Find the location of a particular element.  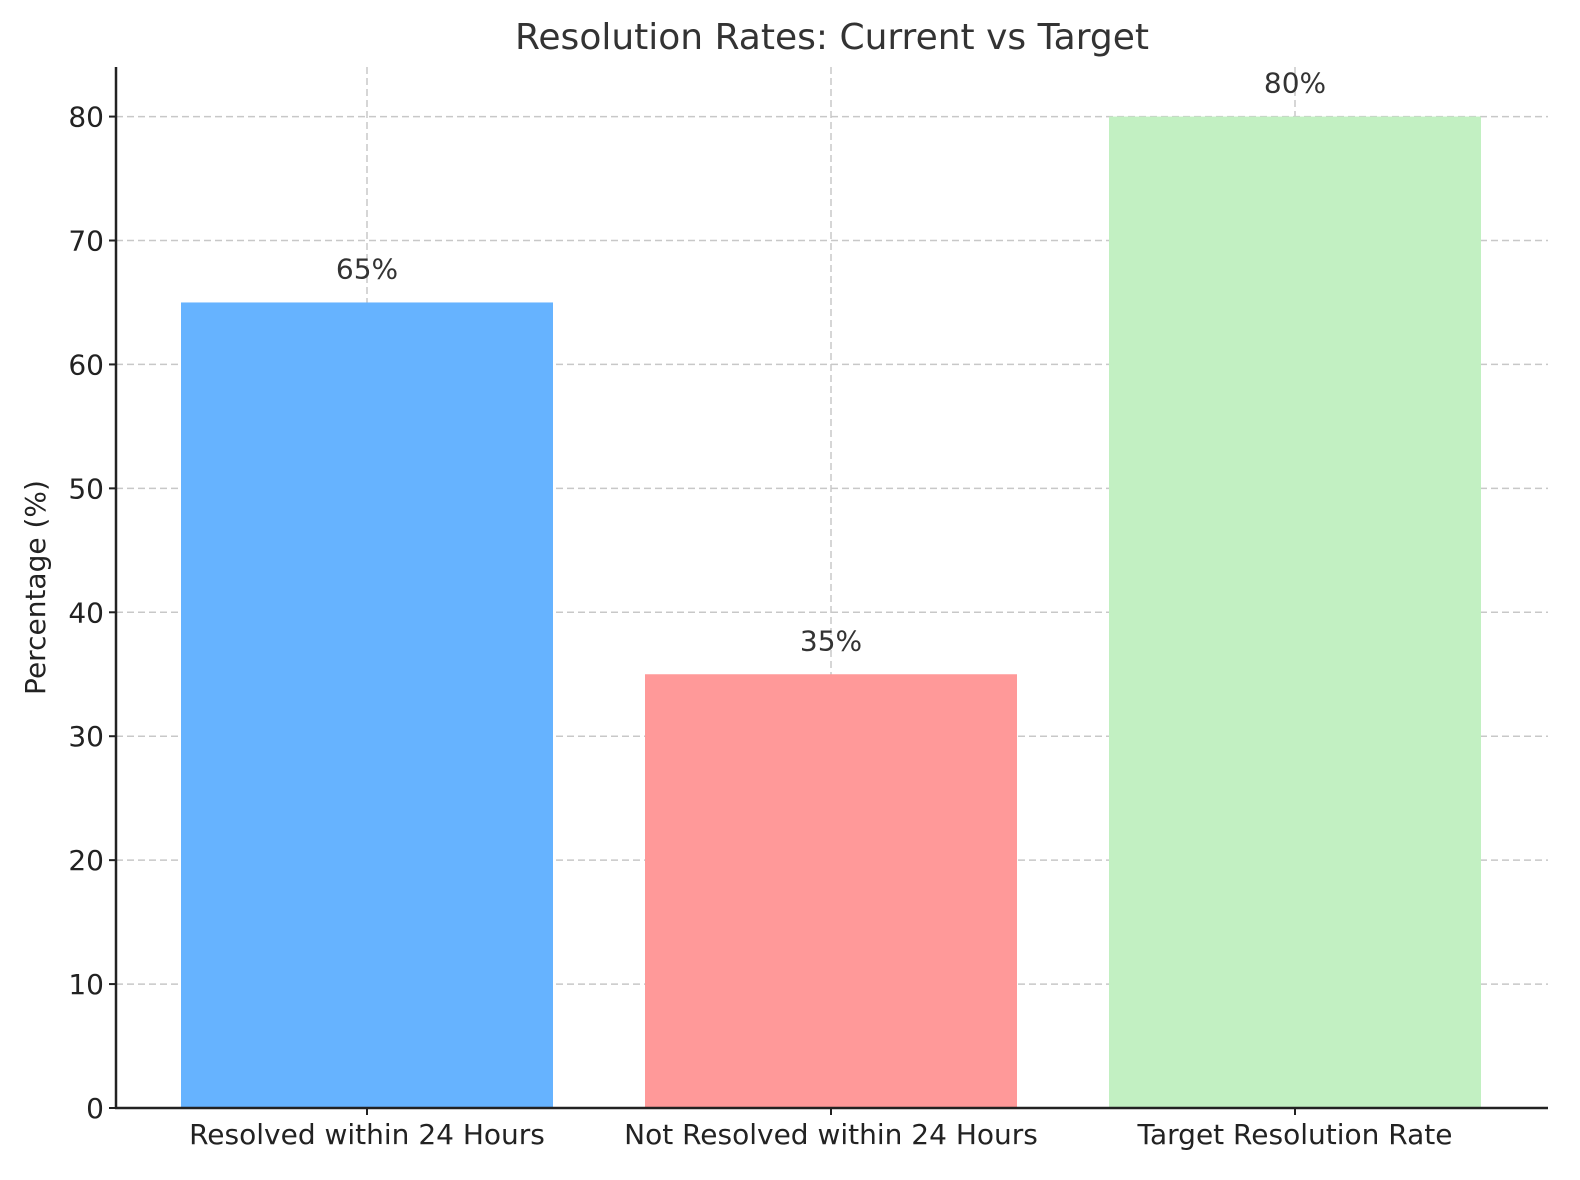

y-tick-label: 40 is located at coordinates (86, 612).